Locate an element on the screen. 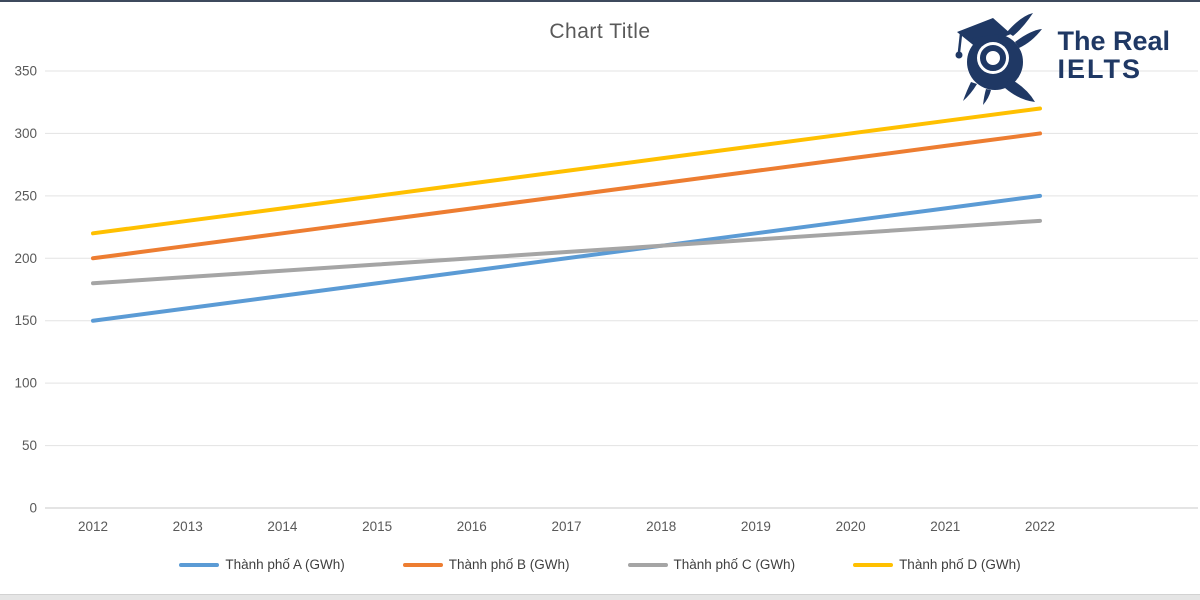 The width and height of the screenshot is (1200, 600). x-axis-tick-label: 2021 is located at coordinates (945, 526).